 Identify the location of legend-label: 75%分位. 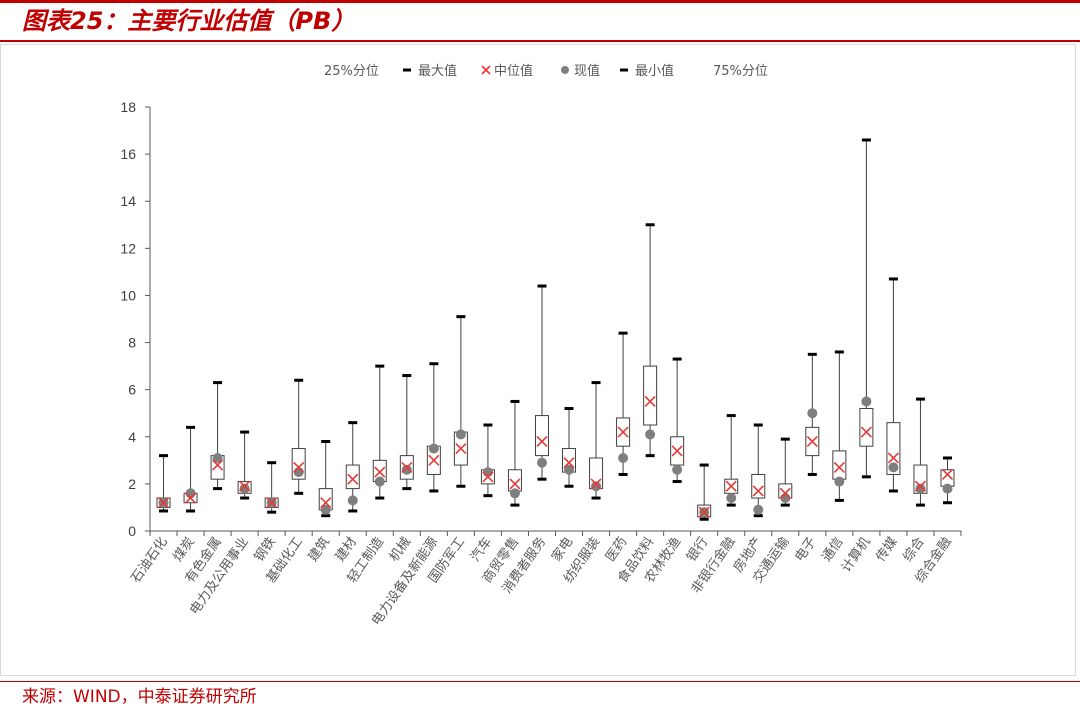
(740, 71).